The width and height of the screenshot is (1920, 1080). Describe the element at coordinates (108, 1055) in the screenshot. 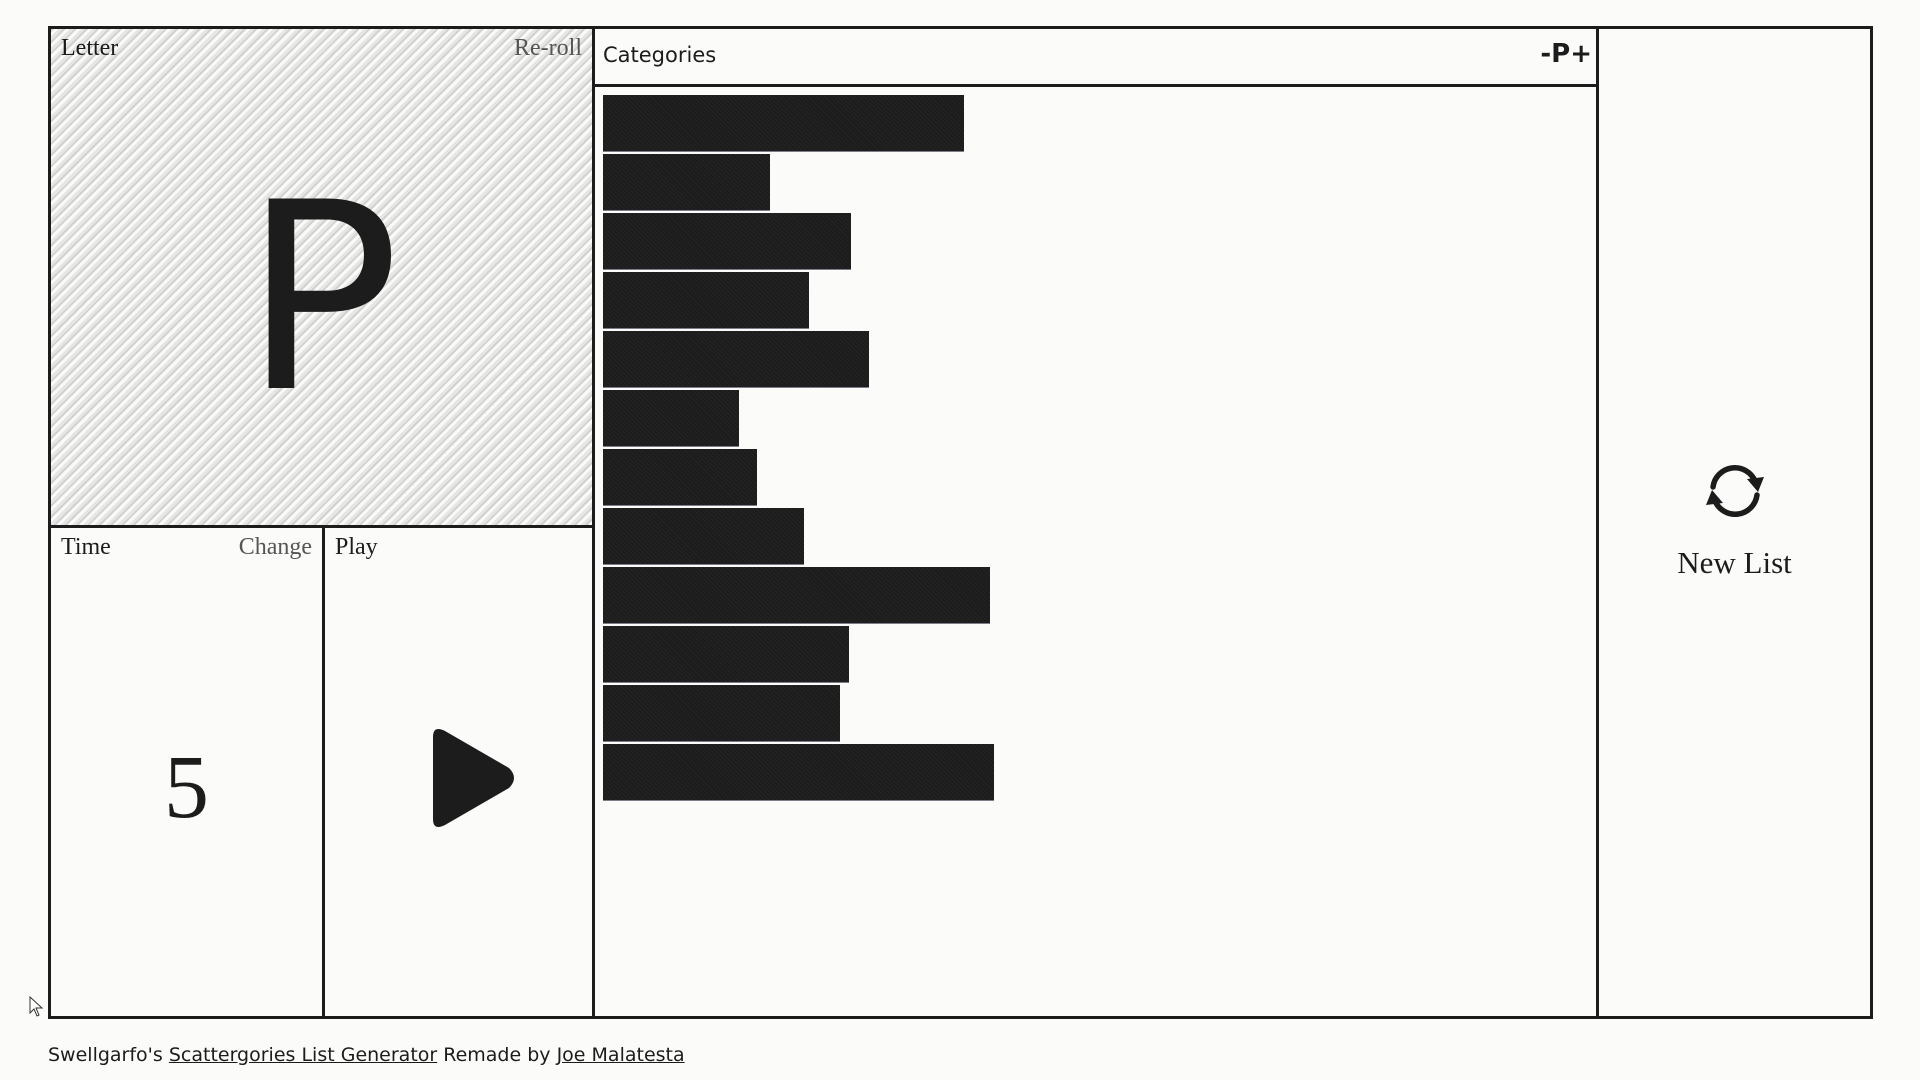

I see `footer-prefix: Swellgarfo's` at that location.